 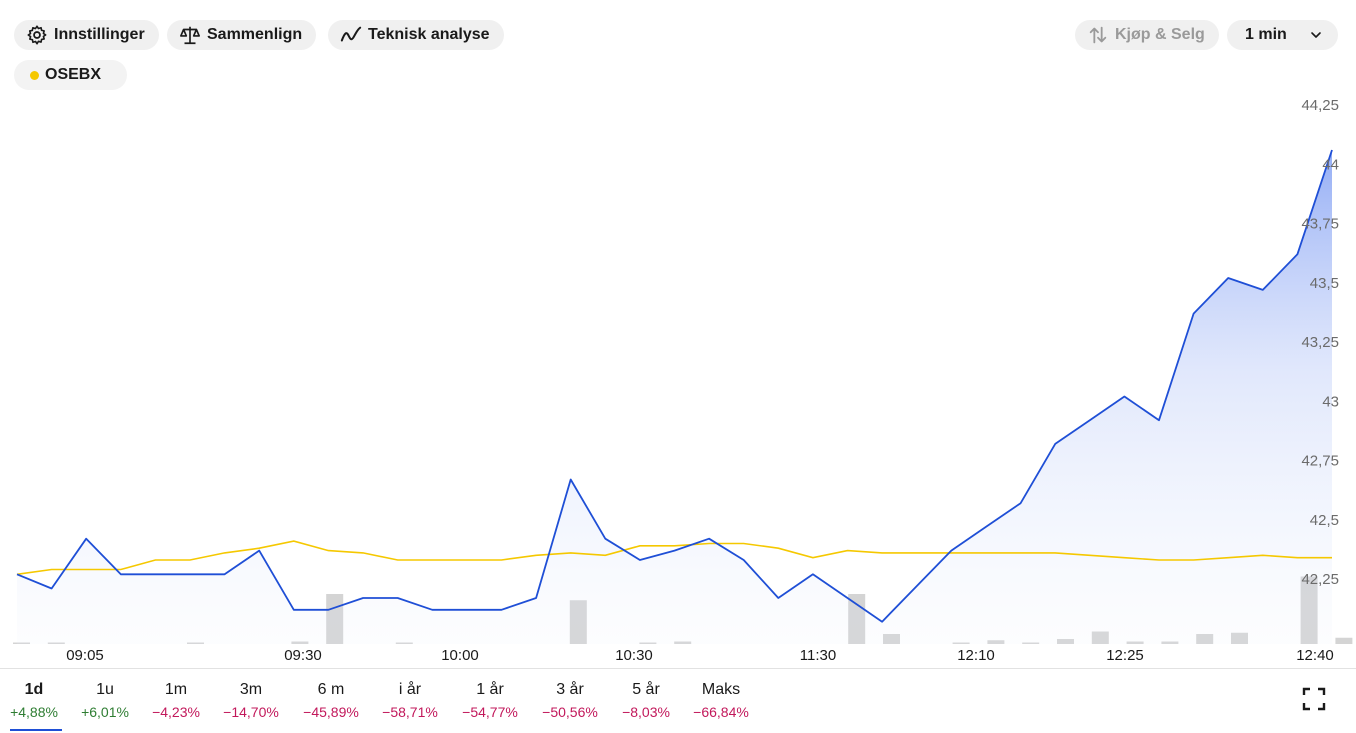 What do you see at coordinates (976, 655) in the screenshot?
I see `x-tick-label: 12:10` at bounding box center [976, 655].